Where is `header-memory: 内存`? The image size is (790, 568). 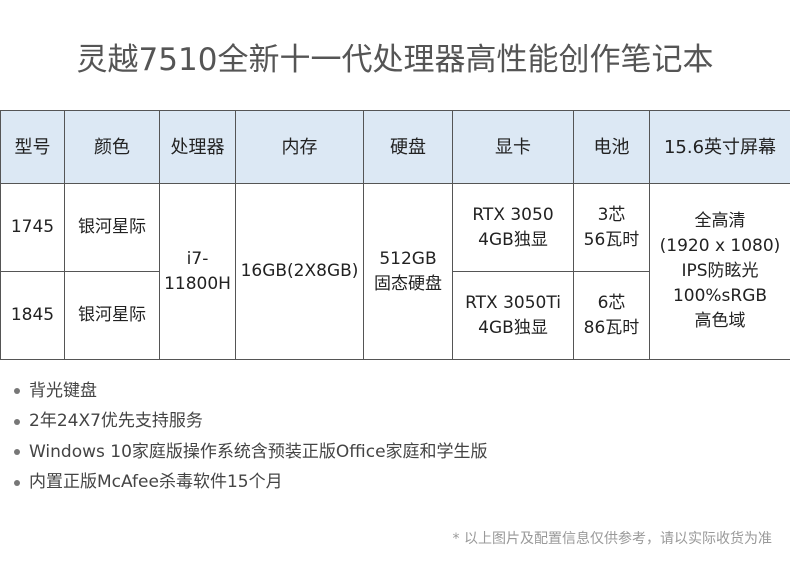
header-memory: 内存 is located at coordinates (299, 147).